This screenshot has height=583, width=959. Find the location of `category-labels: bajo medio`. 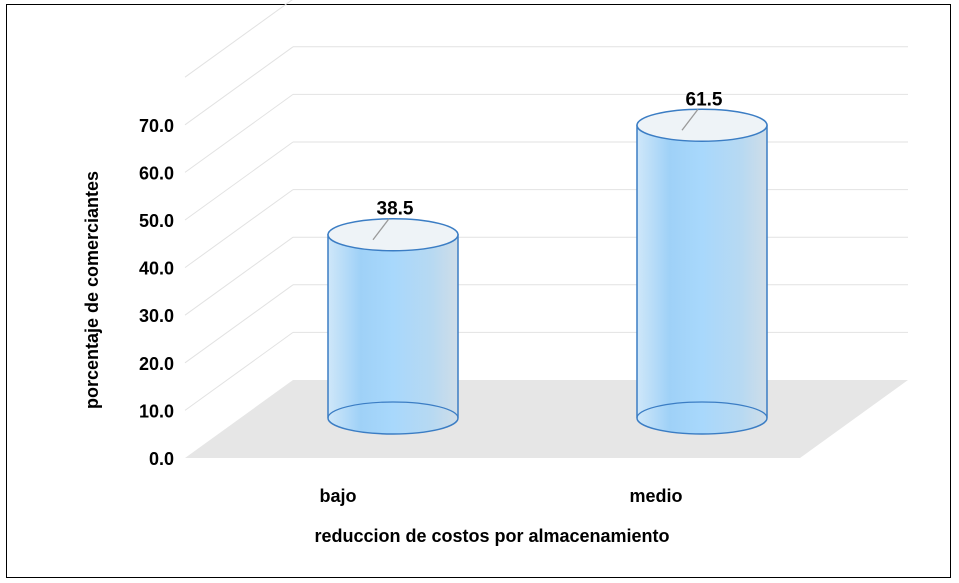

category-labels: bajo medio is located at coordinates (500, 496).